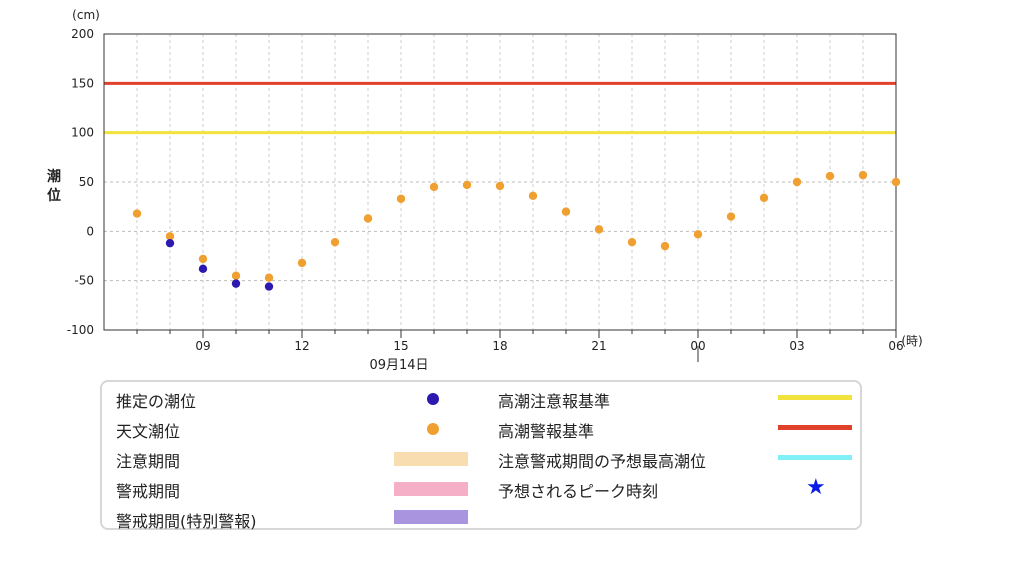 Image resolution: width=1024 pixels, height=561 pixels. Describe the element at coordinates (156, 401) in the screenshot. I see `legend-label-estimated: 推定の潮位` at that location.